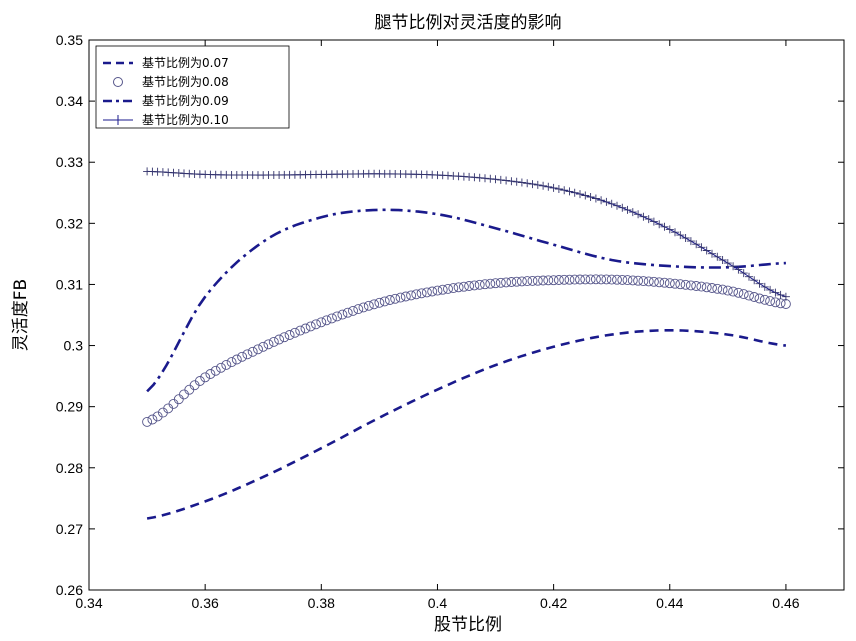  I want to click on y-tick-label: 0.31, so click(69, 284).